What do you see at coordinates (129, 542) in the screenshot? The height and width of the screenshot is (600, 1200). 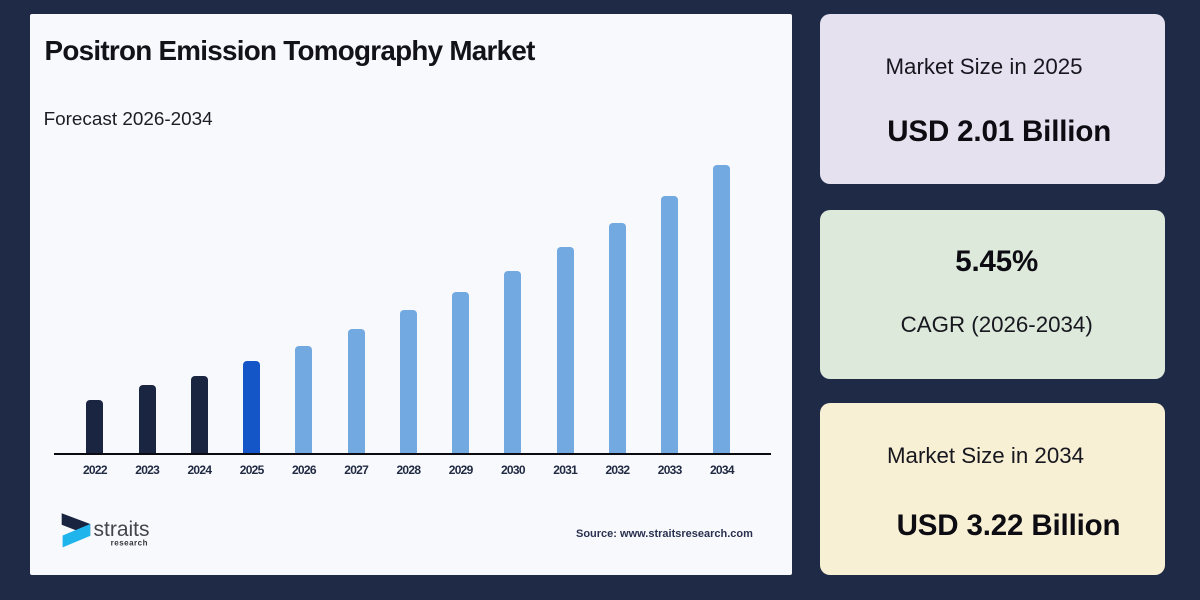 I see `svg-text: research` at bounding box center [129, 542].